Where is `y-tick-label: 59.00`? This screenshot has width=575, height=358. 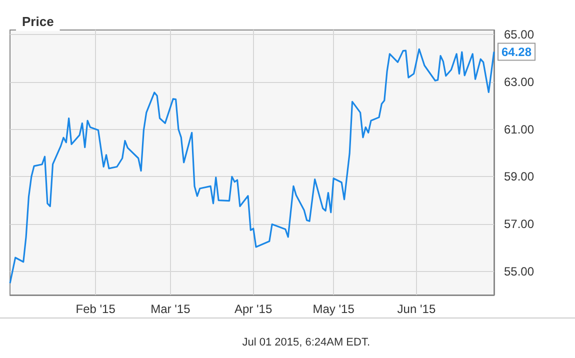
y-tick-label: 59.00 is located at coordinates (519, 177).